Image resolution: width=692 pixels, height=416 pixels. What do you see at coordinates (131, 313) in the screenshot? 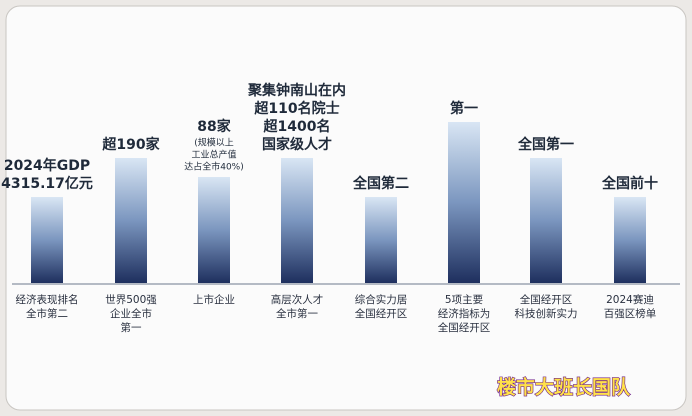
I see `category-label: 企业全市` at bounding box center [131, 313].